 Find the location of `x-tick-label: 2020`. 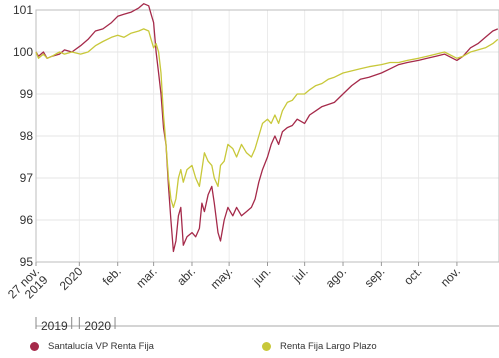

x-tick-label: 2020 is located at coordinates (71, 278).